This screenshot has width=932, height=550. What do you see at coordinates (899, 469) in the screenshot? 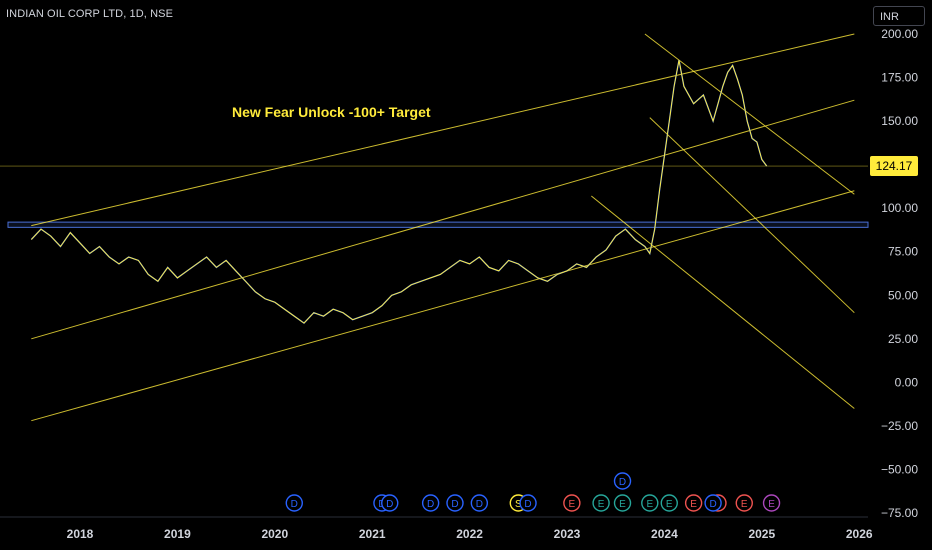
I see `y-tick-label: −50.00` at bounding box center [899, 469].